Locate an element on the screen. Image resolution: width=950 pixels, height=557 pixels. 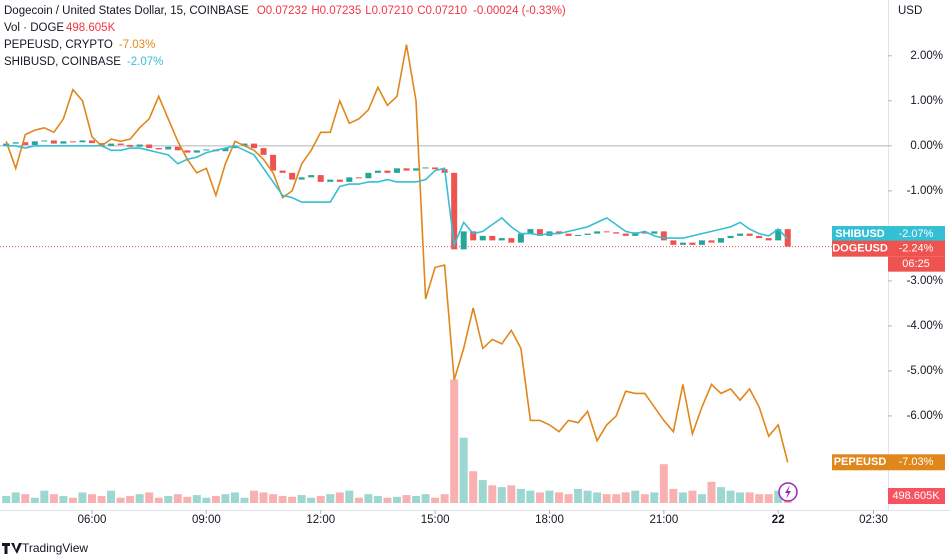
shib-badge-value: -2.07% is located at coordinates (916, 234).